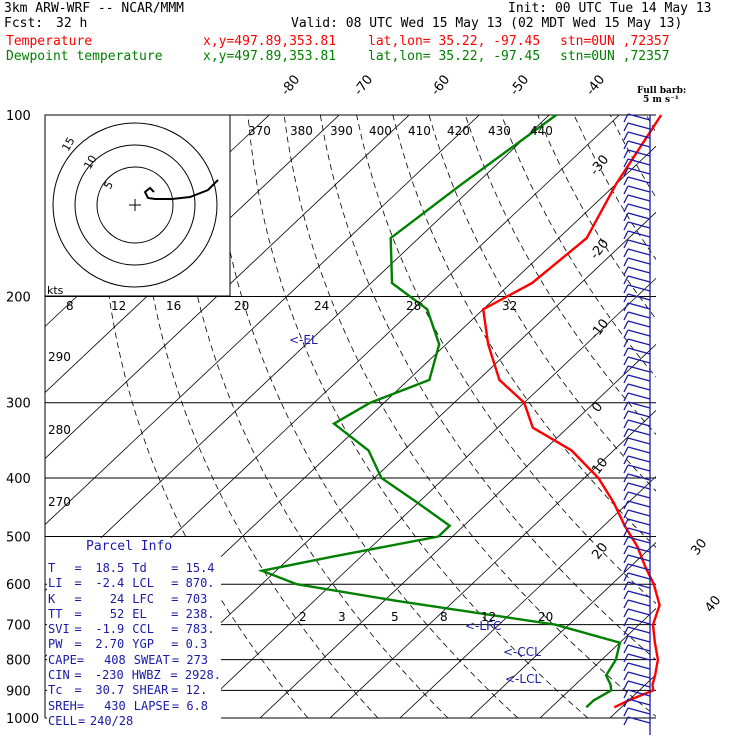  What do you see at coordinates (84, 56) in the screenshot?
I see `dewpoint-legend: Dewpoint temperature` at bounding box center [84, 56].